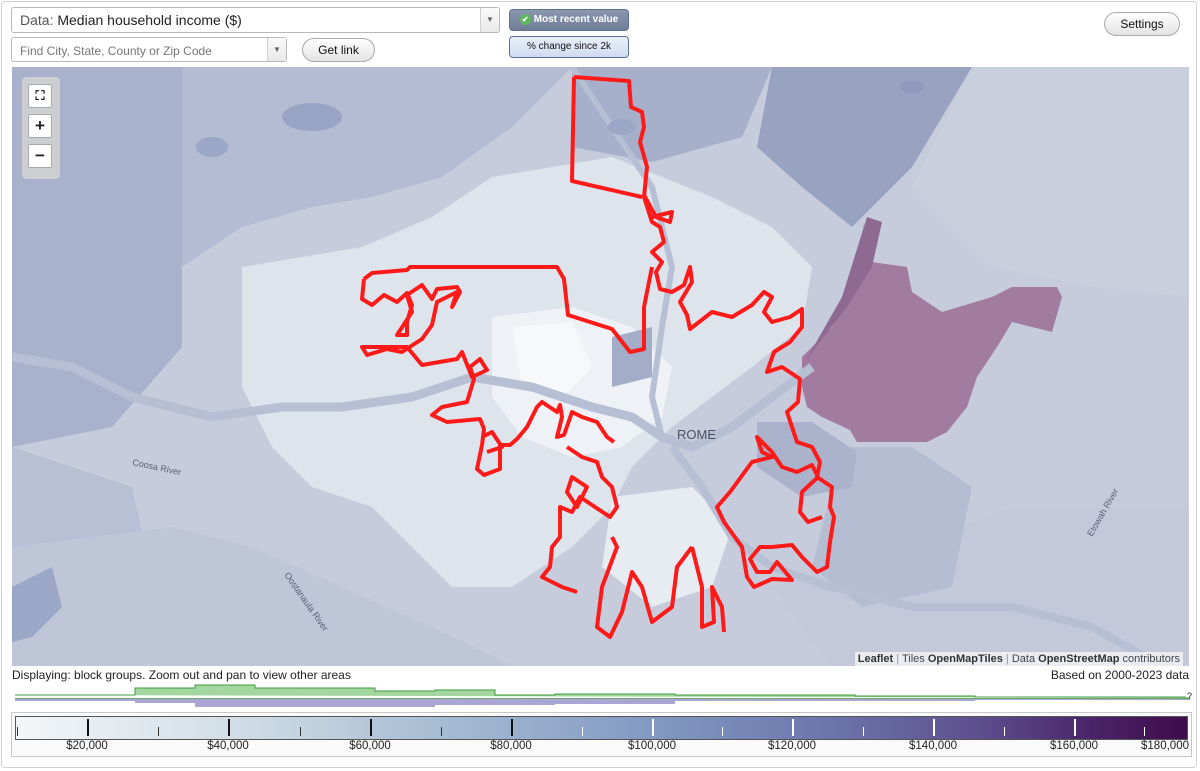 The image size is (1200, 771). What do you see at coordinates (525, 19) in the screenshot?
I see `check-icon: ✔` at bounding box center [525, 19].